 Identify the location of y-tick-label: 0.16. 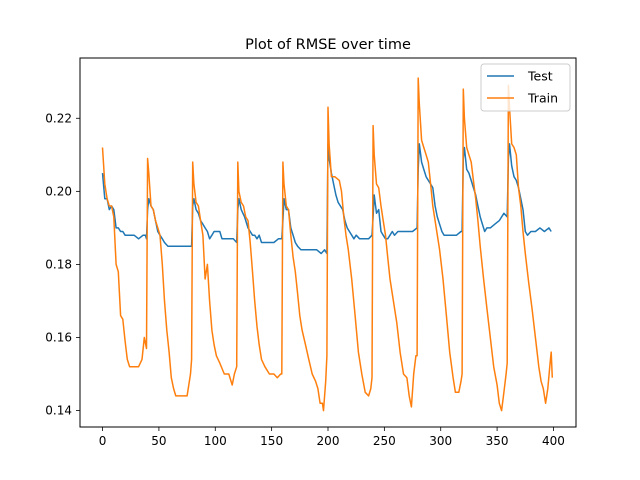
(58, 337).